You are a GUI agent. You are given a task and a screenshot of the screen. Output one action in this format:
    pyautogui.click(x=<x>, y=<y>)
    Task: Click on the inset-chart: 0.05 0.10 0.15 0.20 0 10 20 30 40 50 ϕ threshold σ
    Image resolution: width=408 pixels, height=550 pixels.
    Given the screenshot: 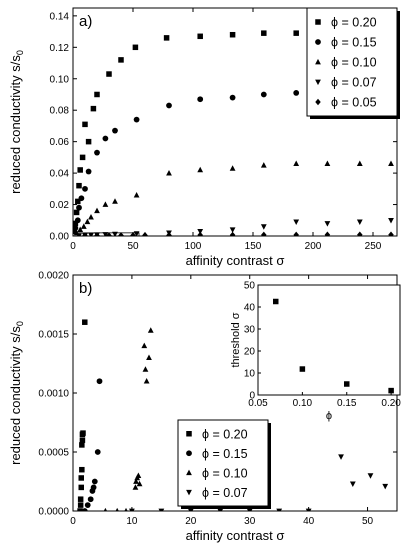 What is the action you would take?
    pyautogui.click(x=315, y=352)
    